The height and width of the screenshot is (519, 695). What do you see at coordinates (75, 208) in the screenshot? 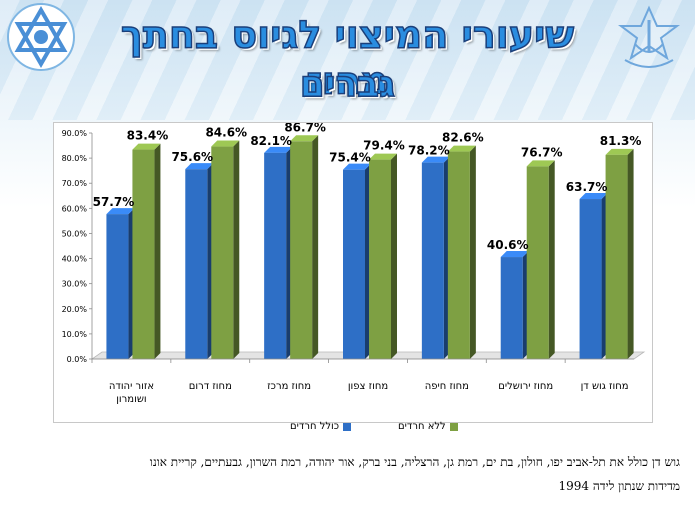
I see `y-tick-label: 60.0%` at bounding box center [75, 208].